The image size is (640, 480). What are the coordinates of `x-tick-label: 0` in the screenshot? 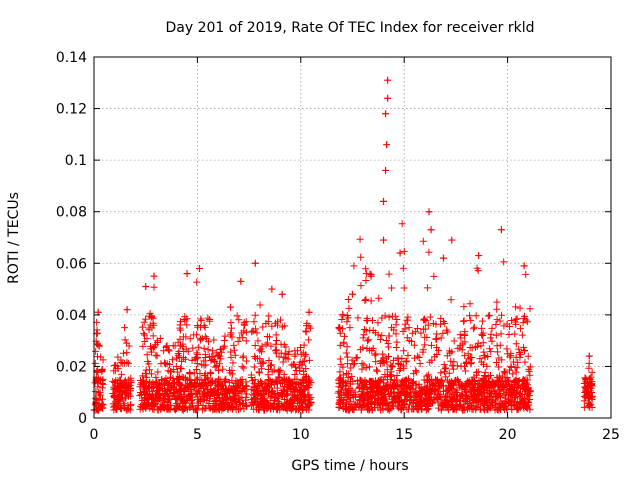 It's located at (94, 435).